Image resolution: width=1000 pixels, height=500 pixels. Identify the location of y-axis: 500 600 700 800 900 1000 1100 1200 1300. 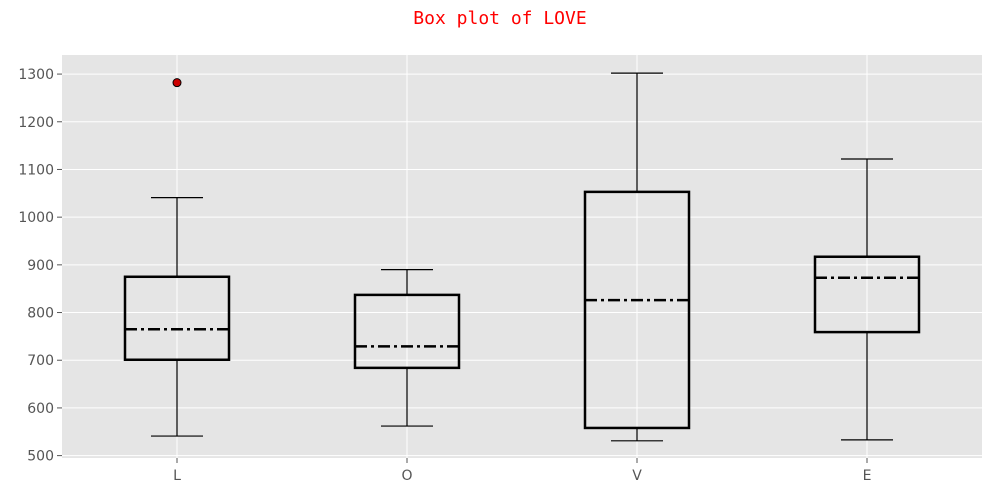
(40, 266).